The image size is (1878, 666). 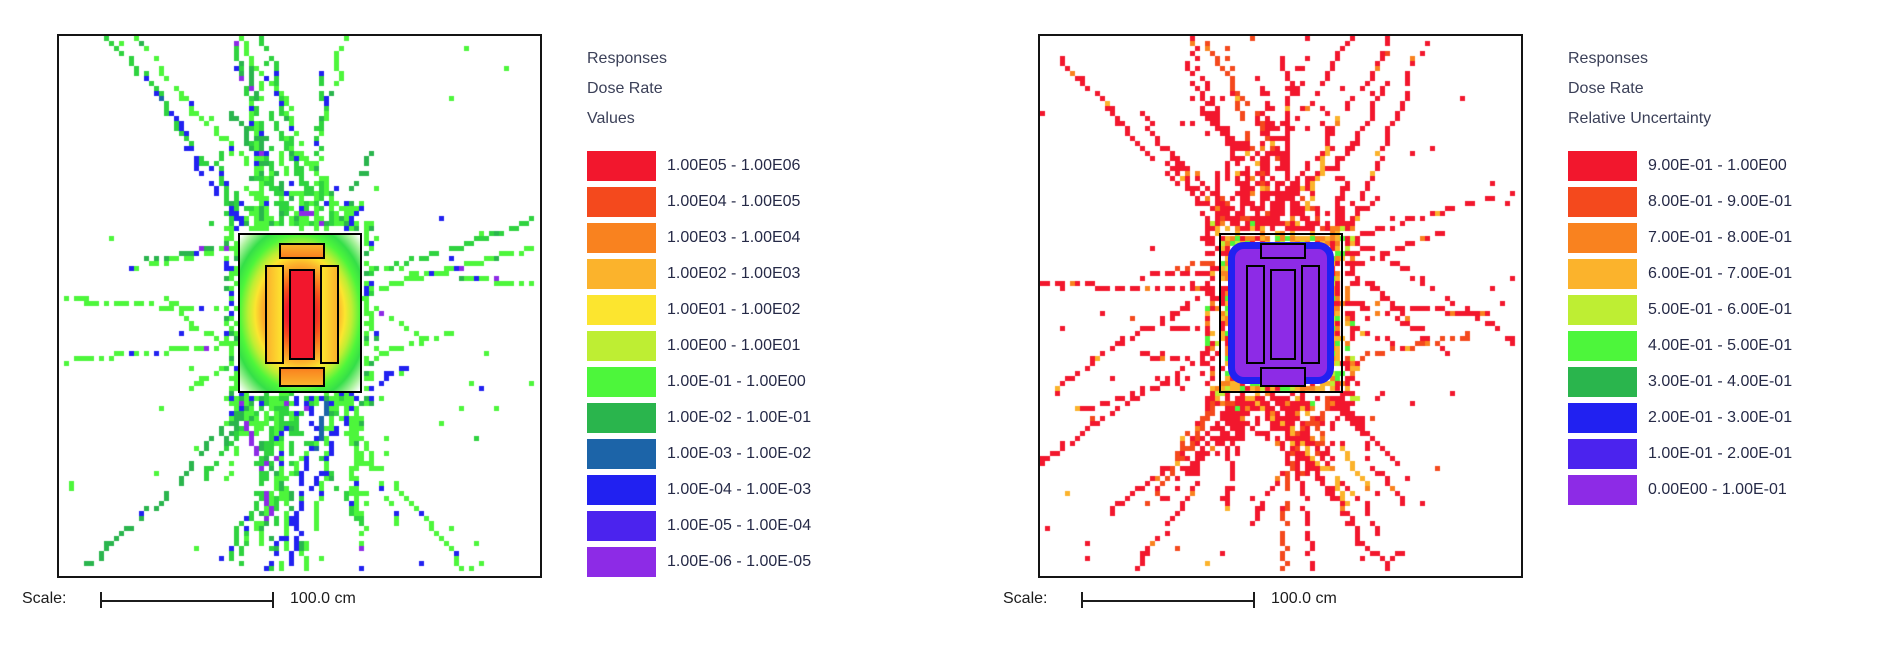 I want to click on legend-row: 1.00E05 - 1.00E06, so click(x=732, y=166).